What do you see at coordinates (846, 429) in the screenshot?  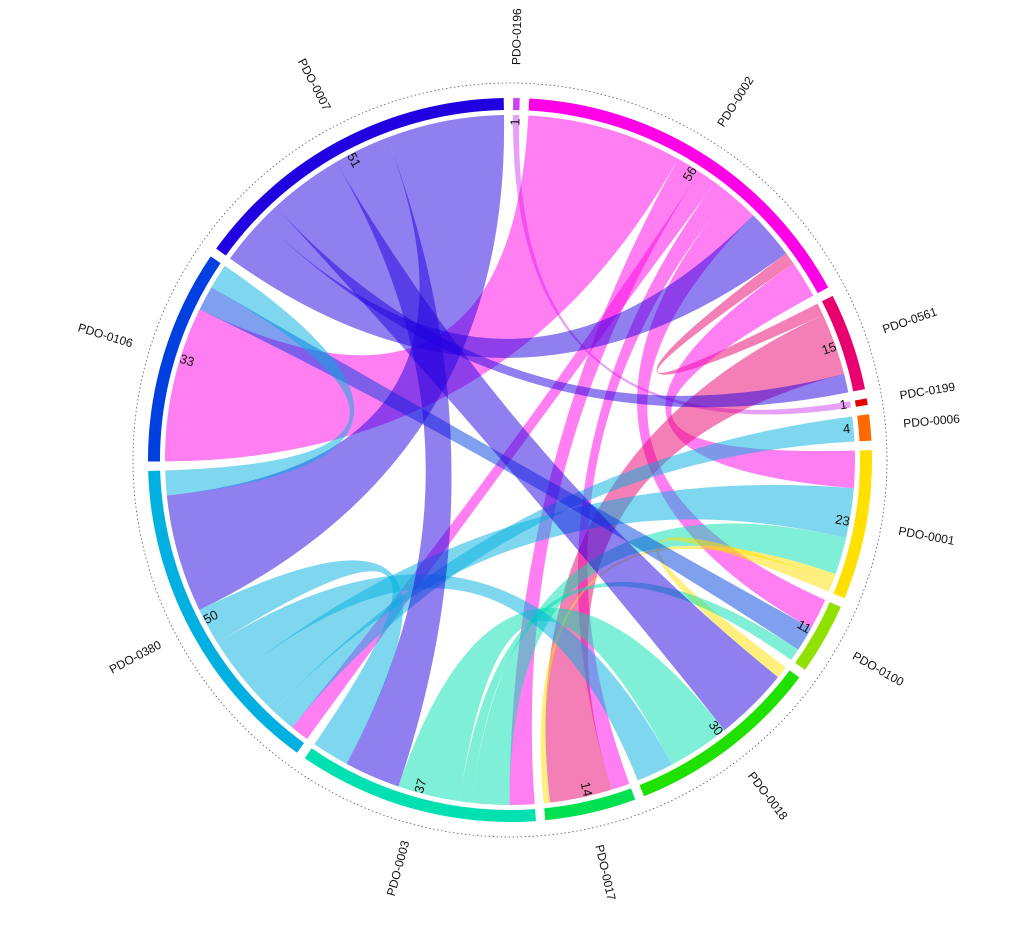 I see `sector-value-label: 4` at bounding box center [846, 429].